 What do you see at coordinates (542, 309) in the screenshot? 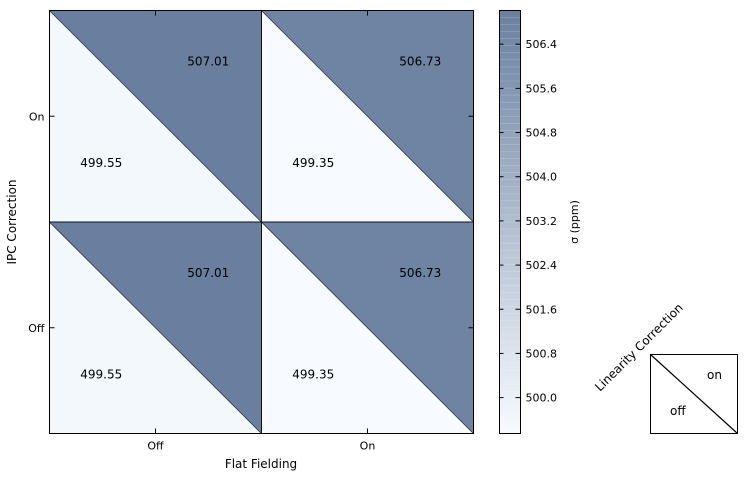
I see `colorbar-tick-label: 501.6` at bounding box center [542, 309].